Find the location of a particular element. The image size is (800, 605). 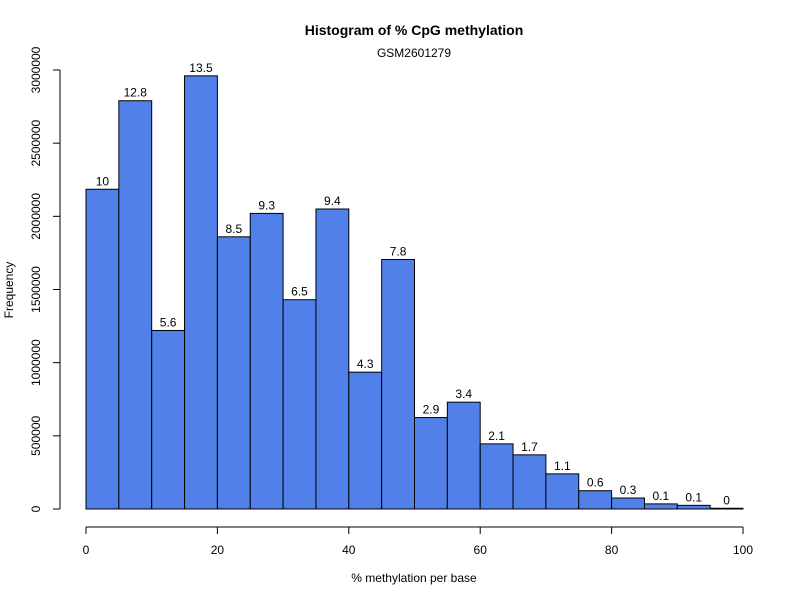

y-tick-label: 1500000 is located at coordinates (36, 289).